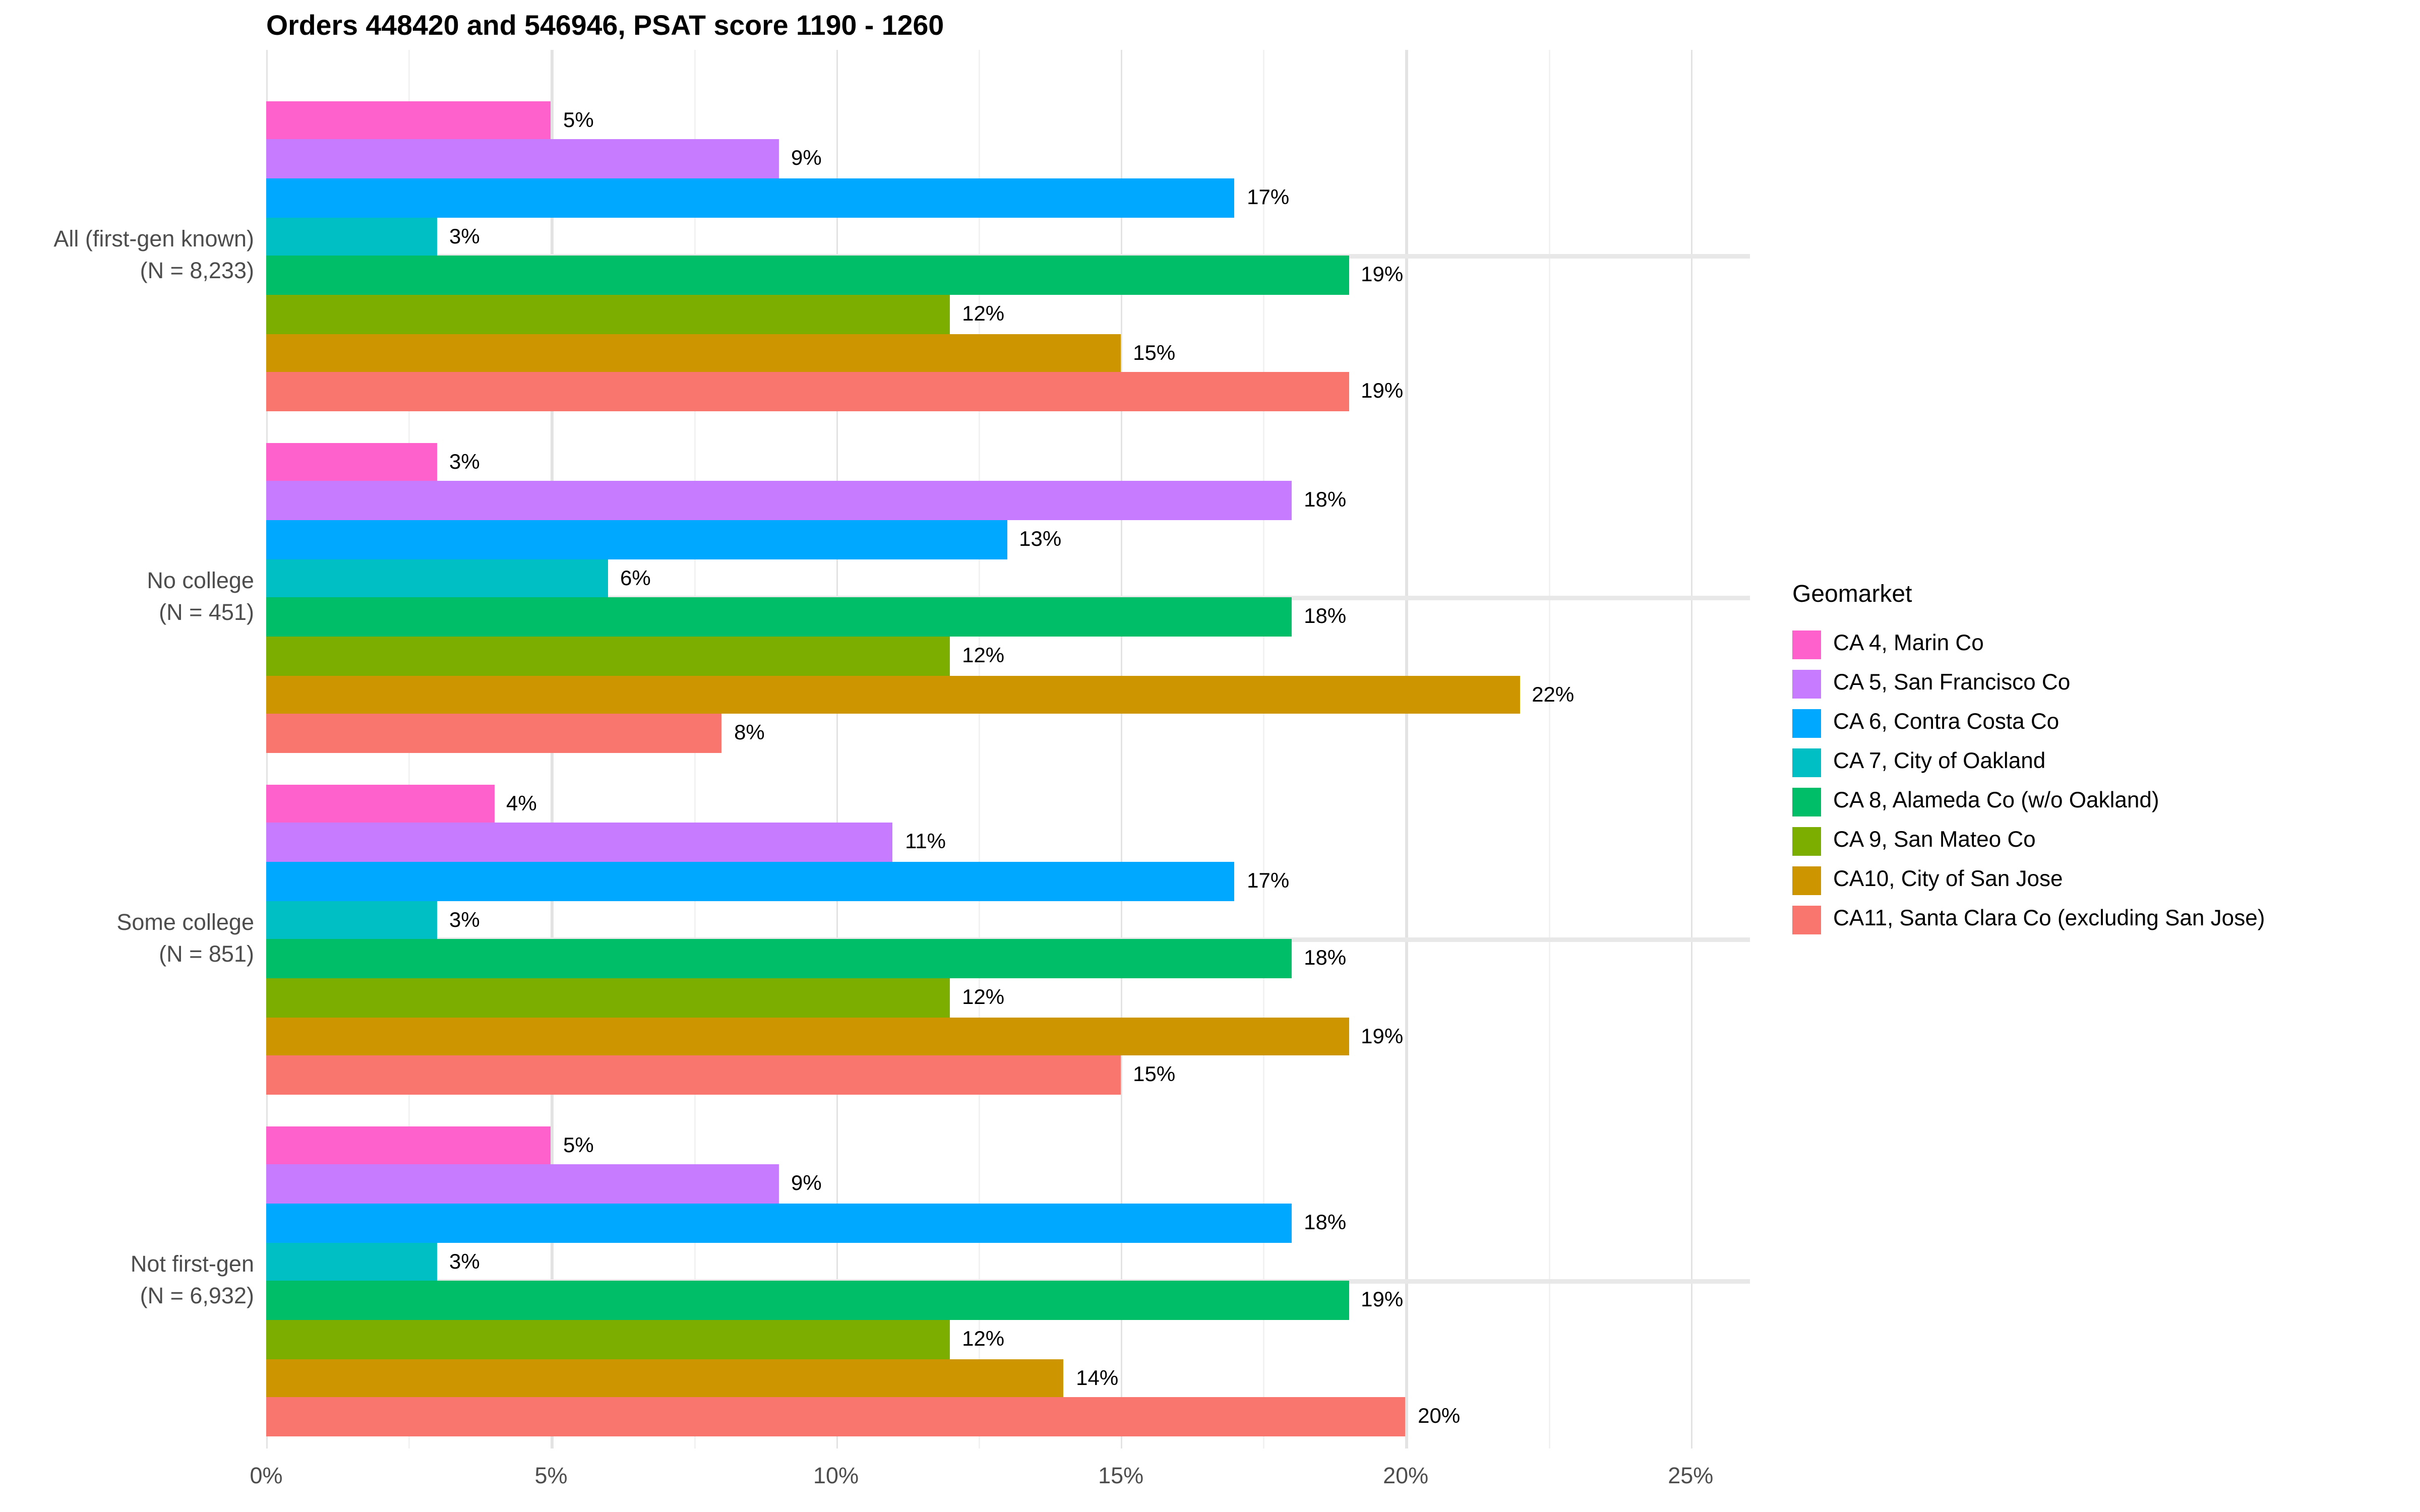 The image size is (2420, 1512). I want to click on category-label: All (first-gen known) (N = 8,233), so click(153, 256).